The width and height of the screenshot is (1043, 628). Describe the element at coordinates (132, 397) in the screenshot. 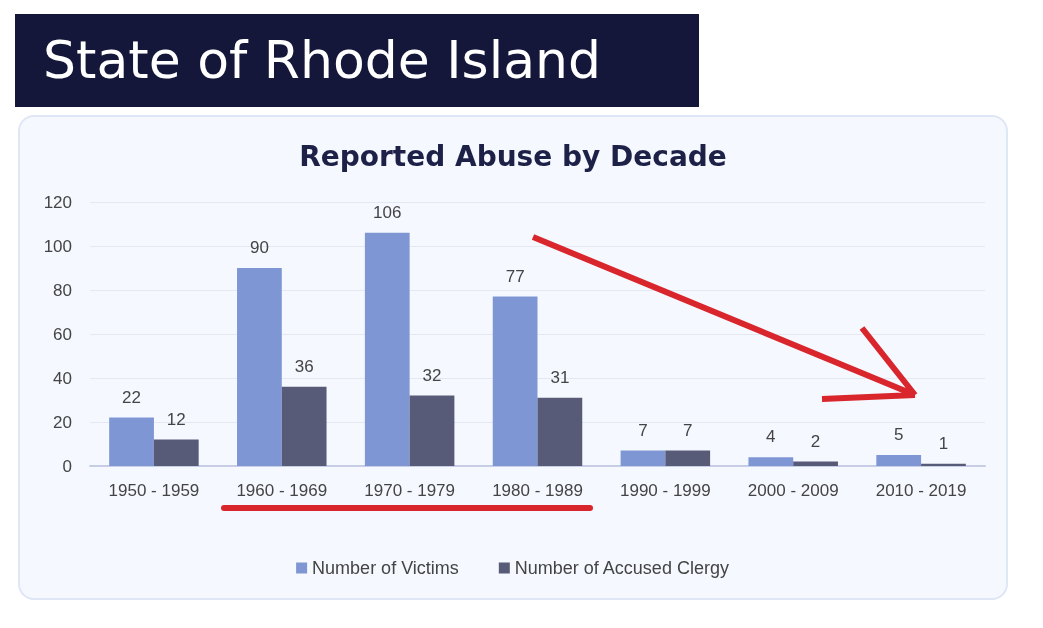

I see `data-label: 22` at that location.